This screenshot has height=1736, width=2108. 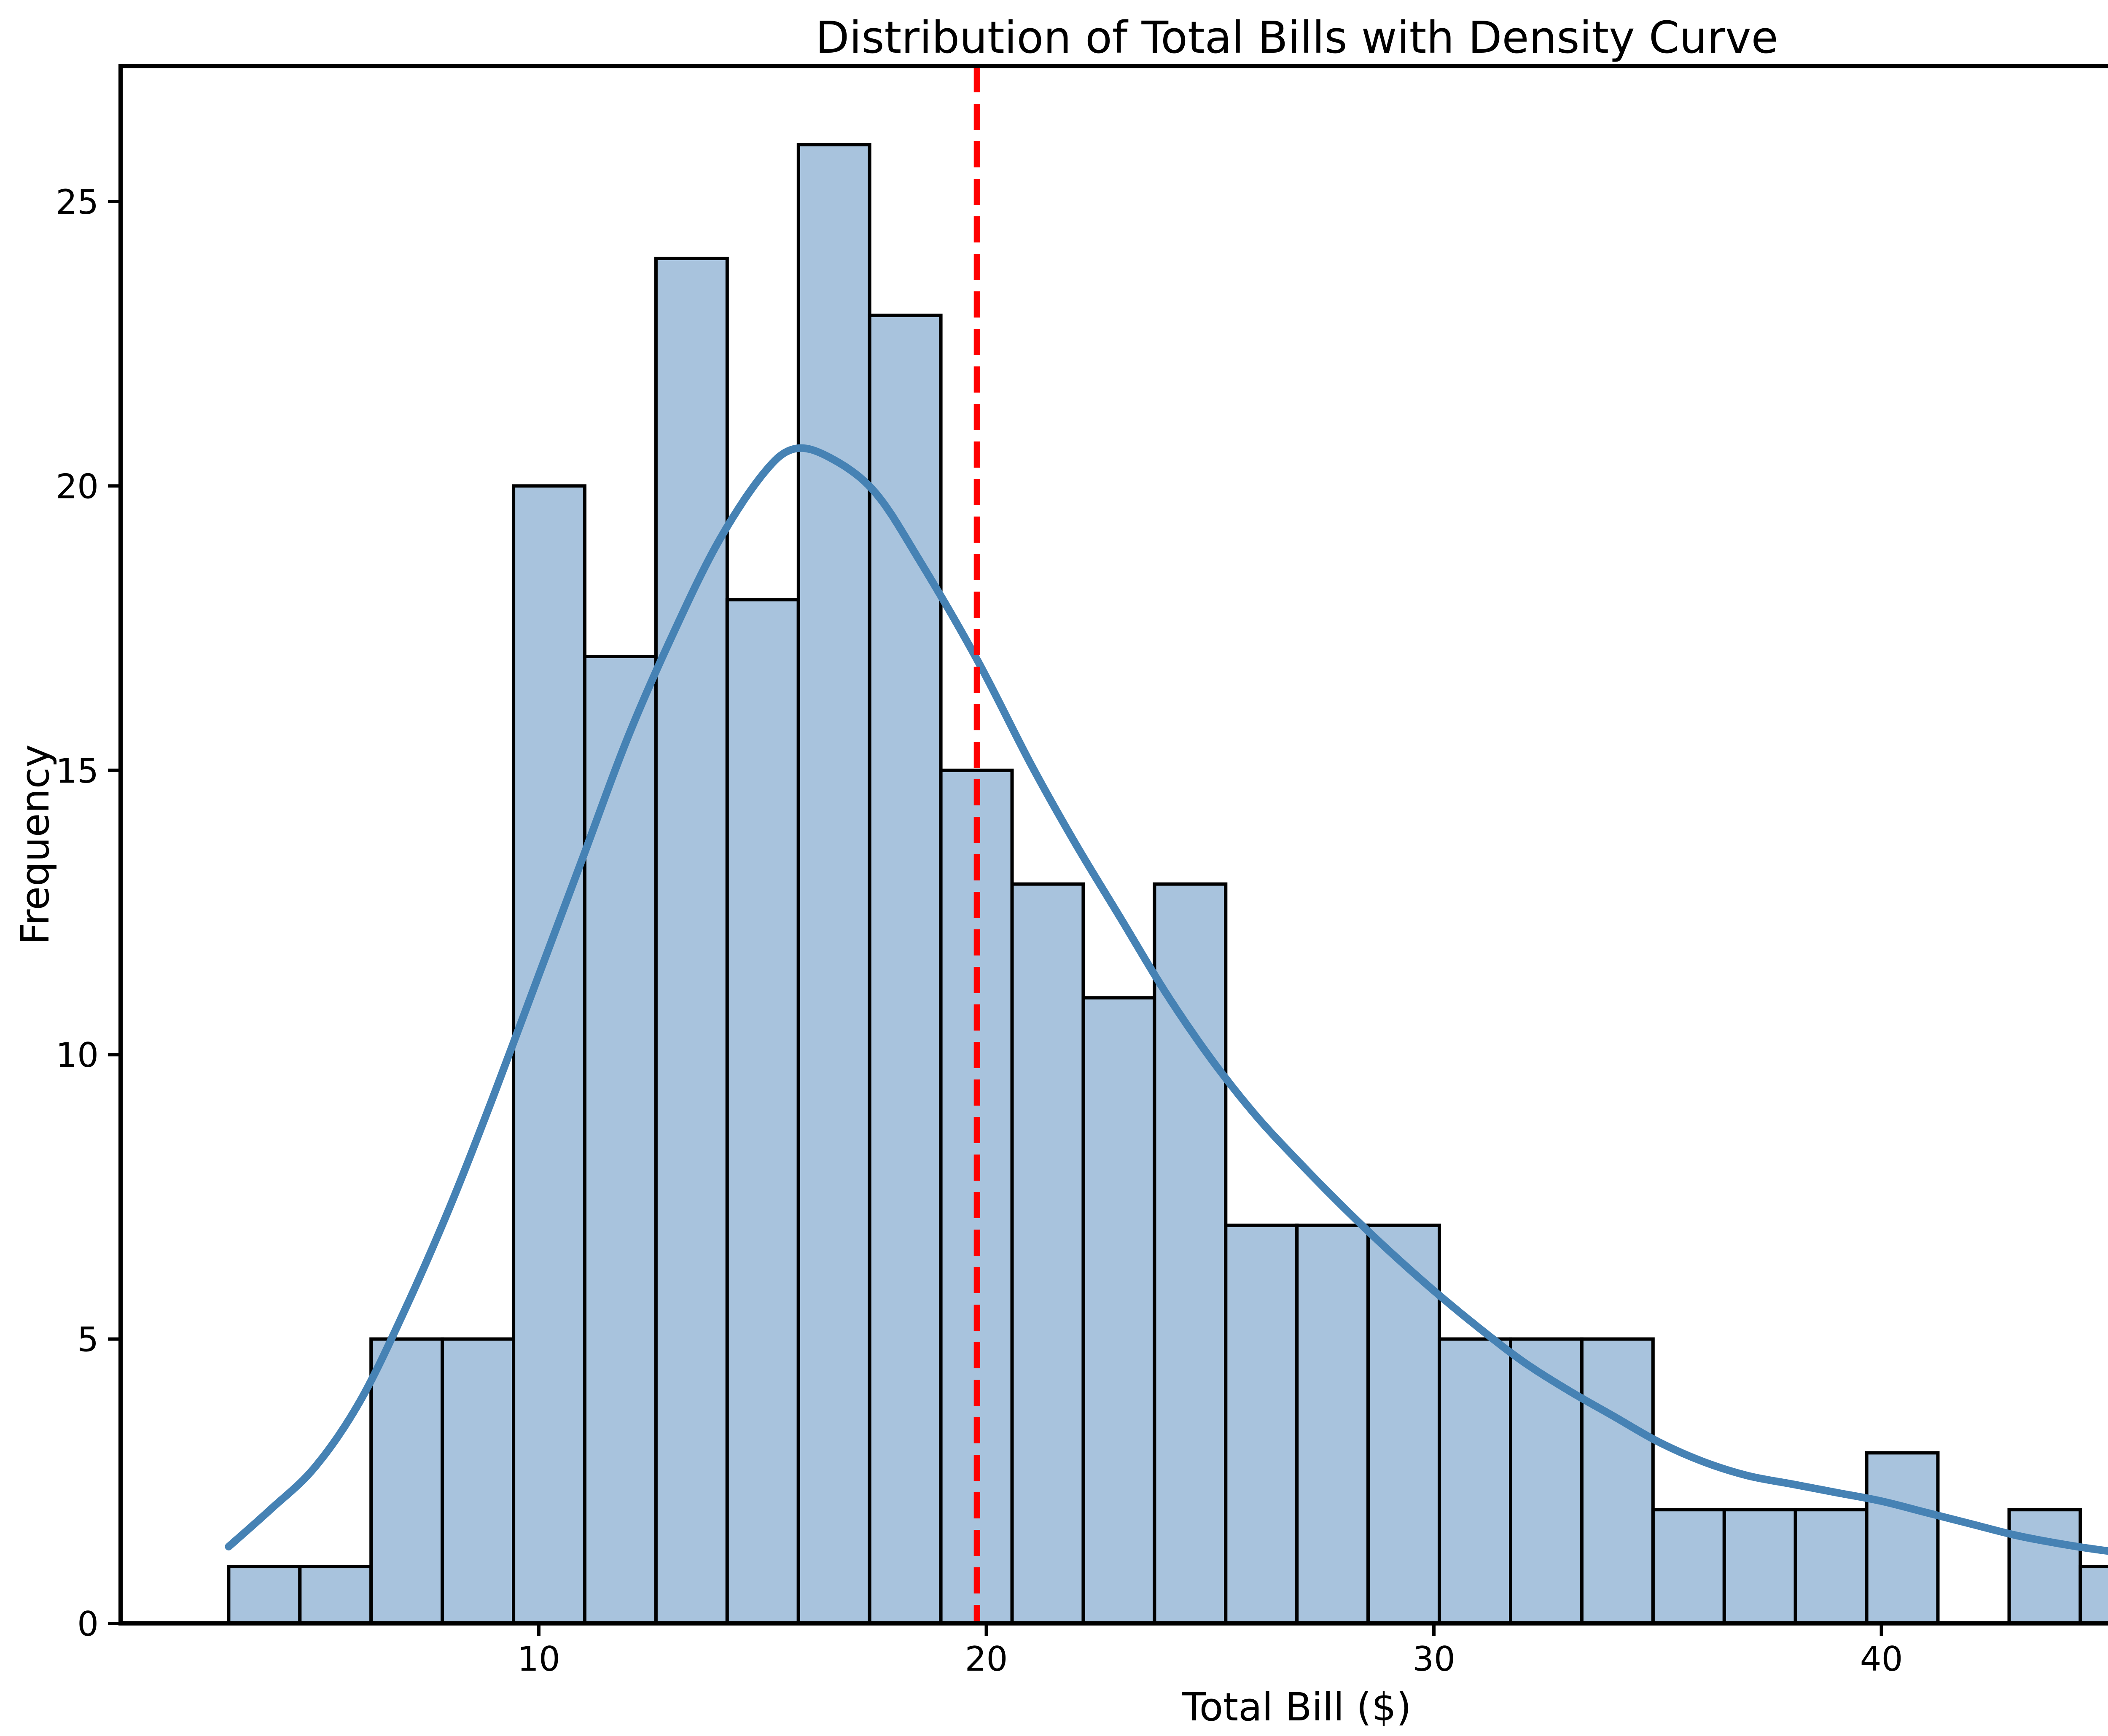 I want to click on y-tick-label: 10, so click(x=77, y=1055).